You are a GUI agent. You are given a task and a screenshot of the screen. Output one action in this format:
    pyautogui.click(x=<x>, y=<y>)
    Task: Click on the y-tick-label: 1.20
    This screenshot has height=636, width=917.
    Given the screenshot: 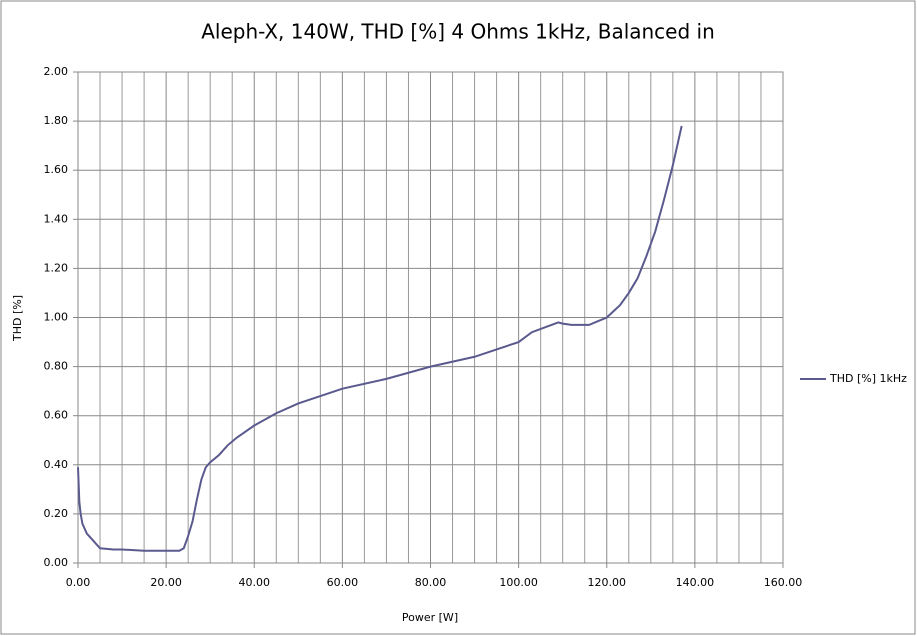 What is the action you would take?
    pyautogui.click(x=56, y=267)
    